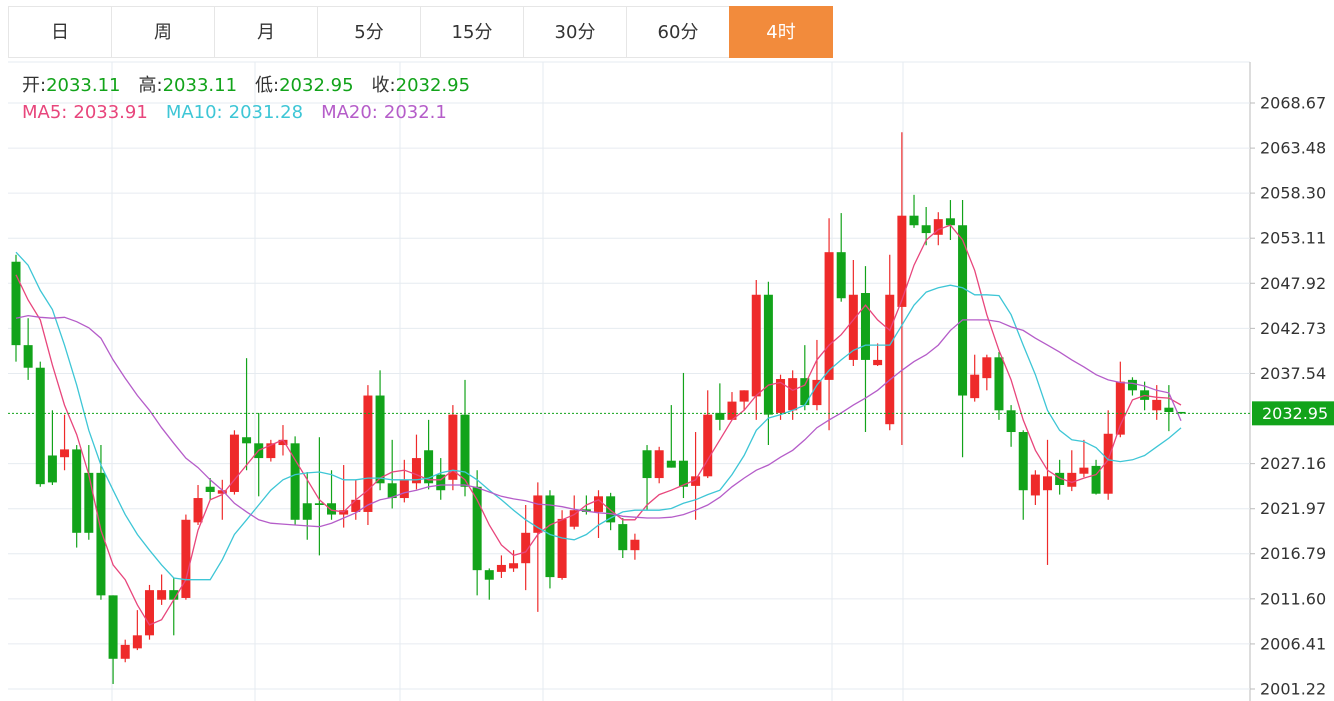 The height and width of the screenshot is (701, 1334). Describe the element at coordinates (34, 85) in the screenshot. I see `ohlc-label: 开:` at that location.